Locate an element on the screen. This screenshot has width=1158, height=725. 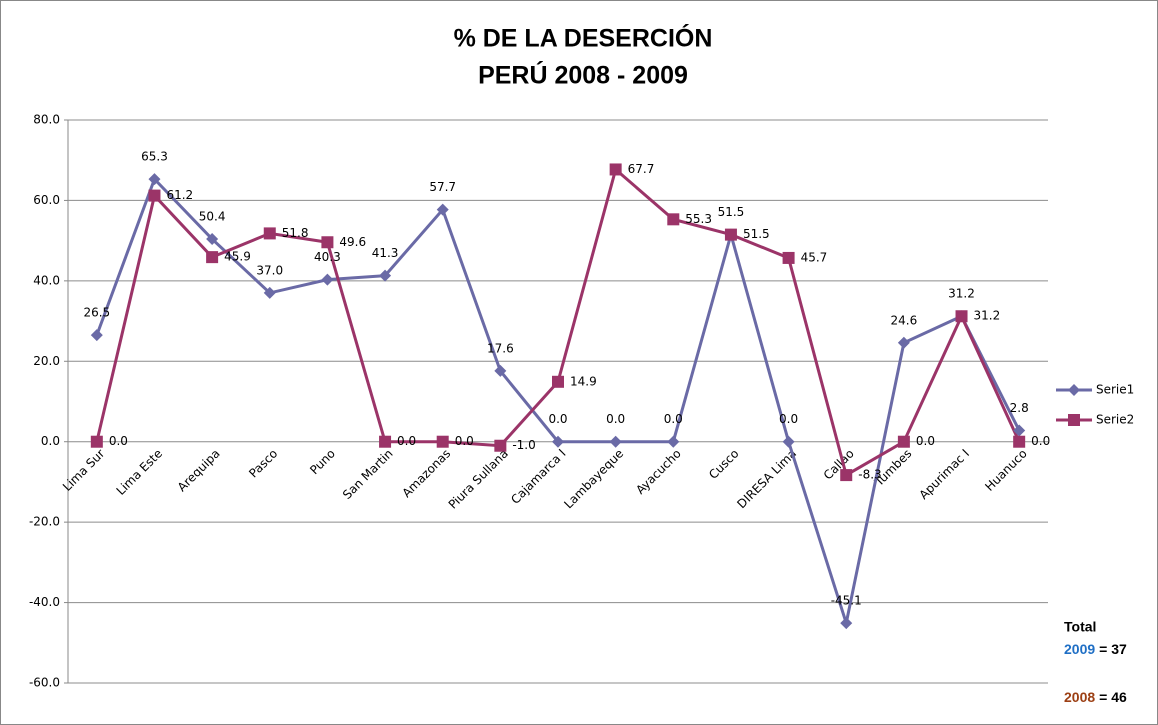
data-label: 57.7 is located at coordinates (442, 187).